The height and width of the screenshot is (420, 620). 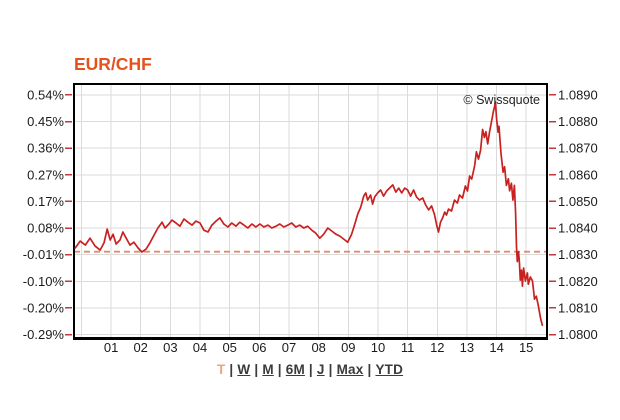 What do you see at coordinates (221, 369) in the screenshot?
I see `range-option-T: T` at bounding box center [221, 369].